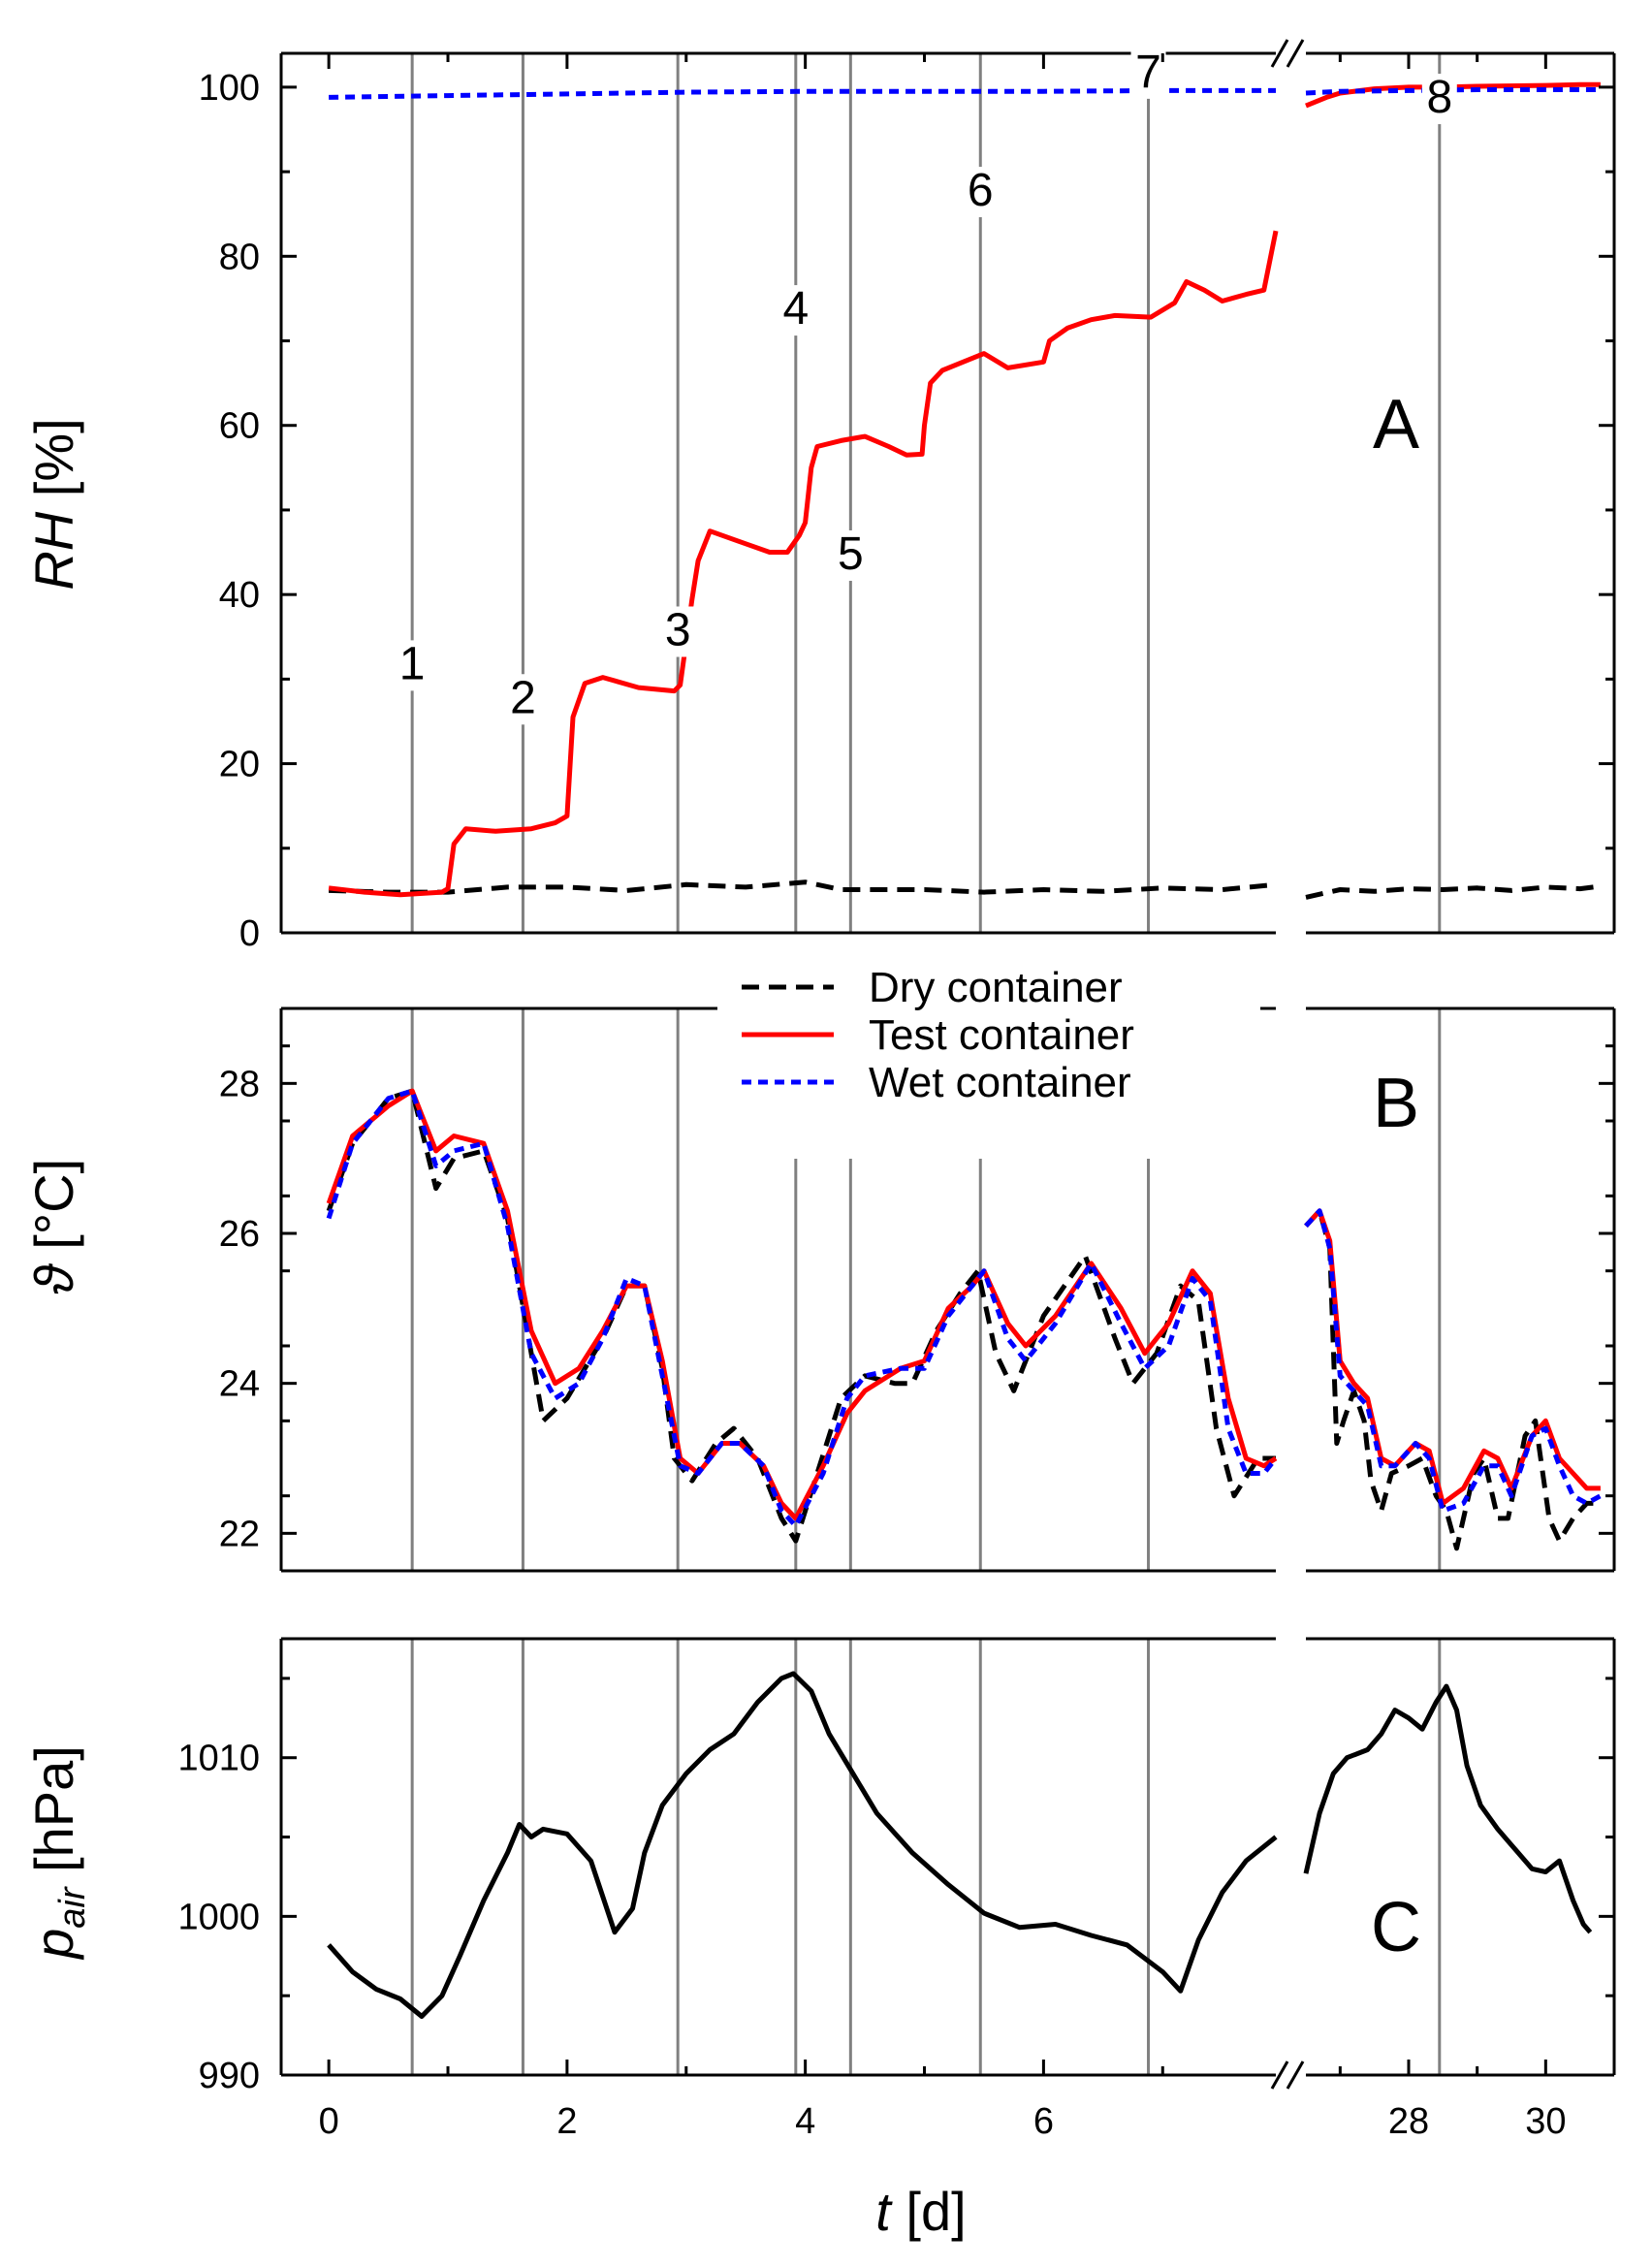 Image resolution: width=1652 pixels, height=2268 pixels. I want to click on xtick-label-2: 2, so click(567, 2121).